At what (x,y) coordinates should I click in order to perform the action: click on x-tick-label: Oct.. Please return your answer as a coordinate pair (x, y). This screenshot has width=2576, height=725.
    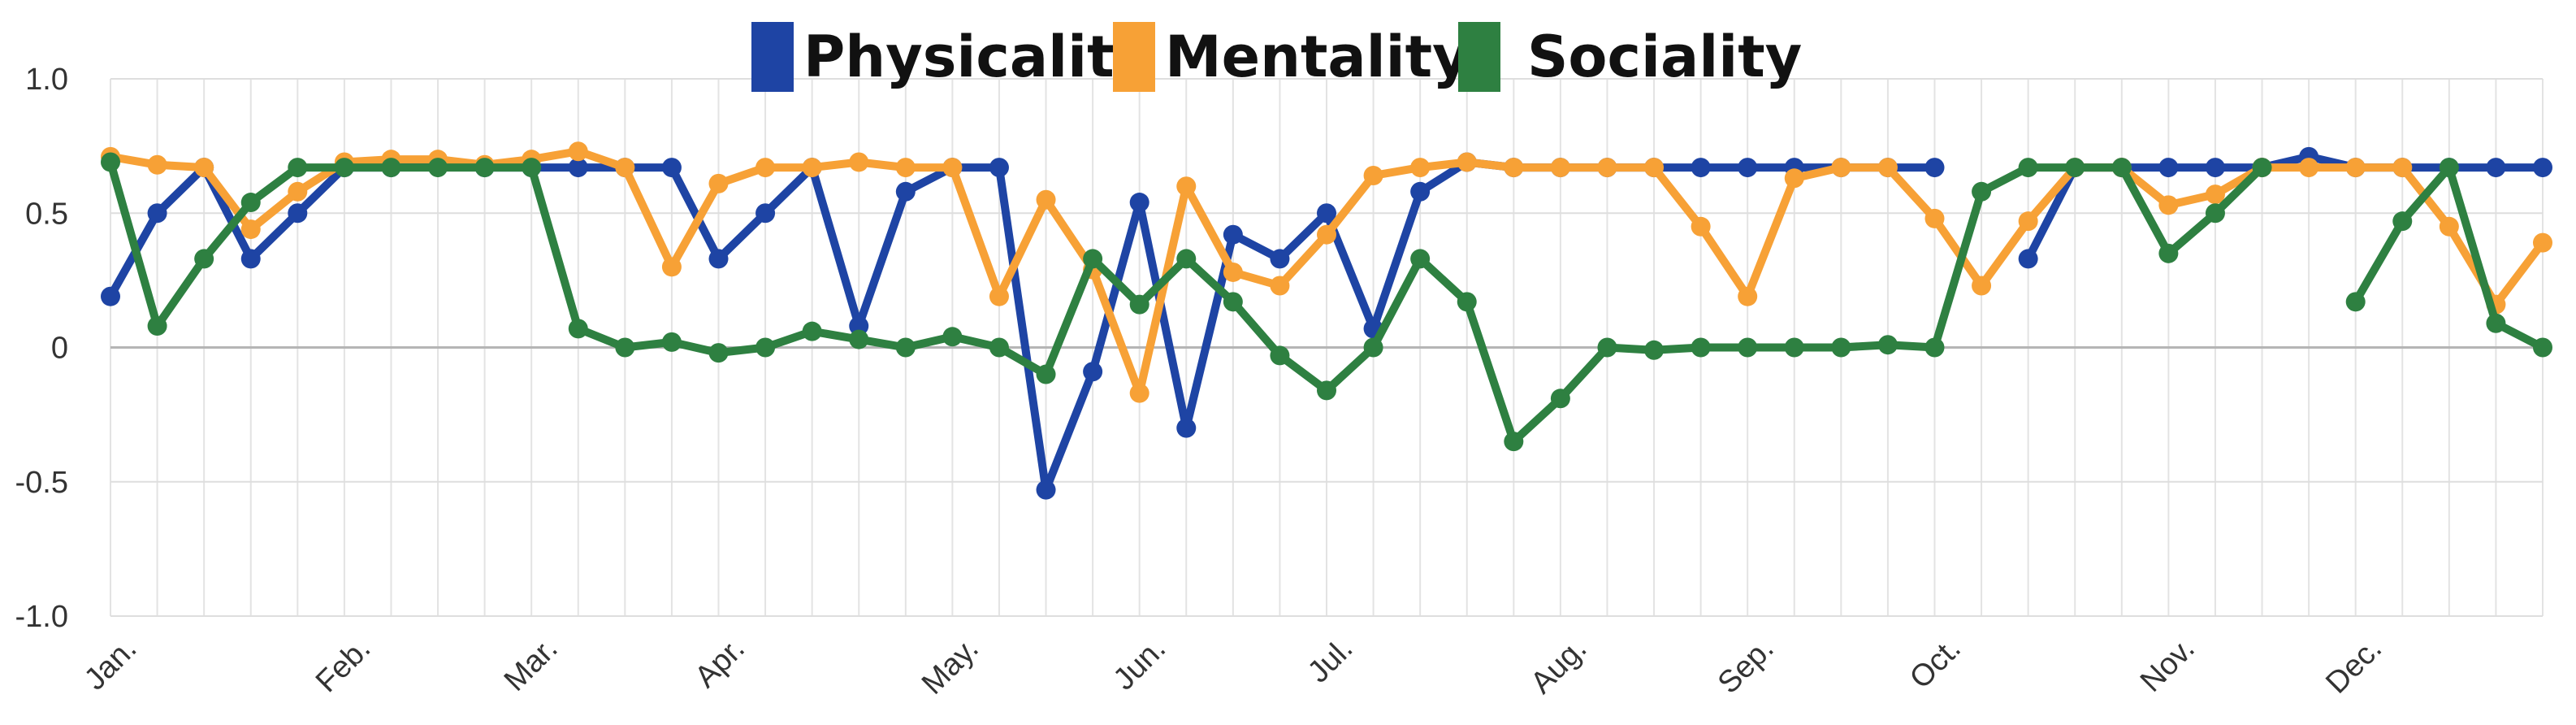
    Looking at the image, I should click on (1935, 664).